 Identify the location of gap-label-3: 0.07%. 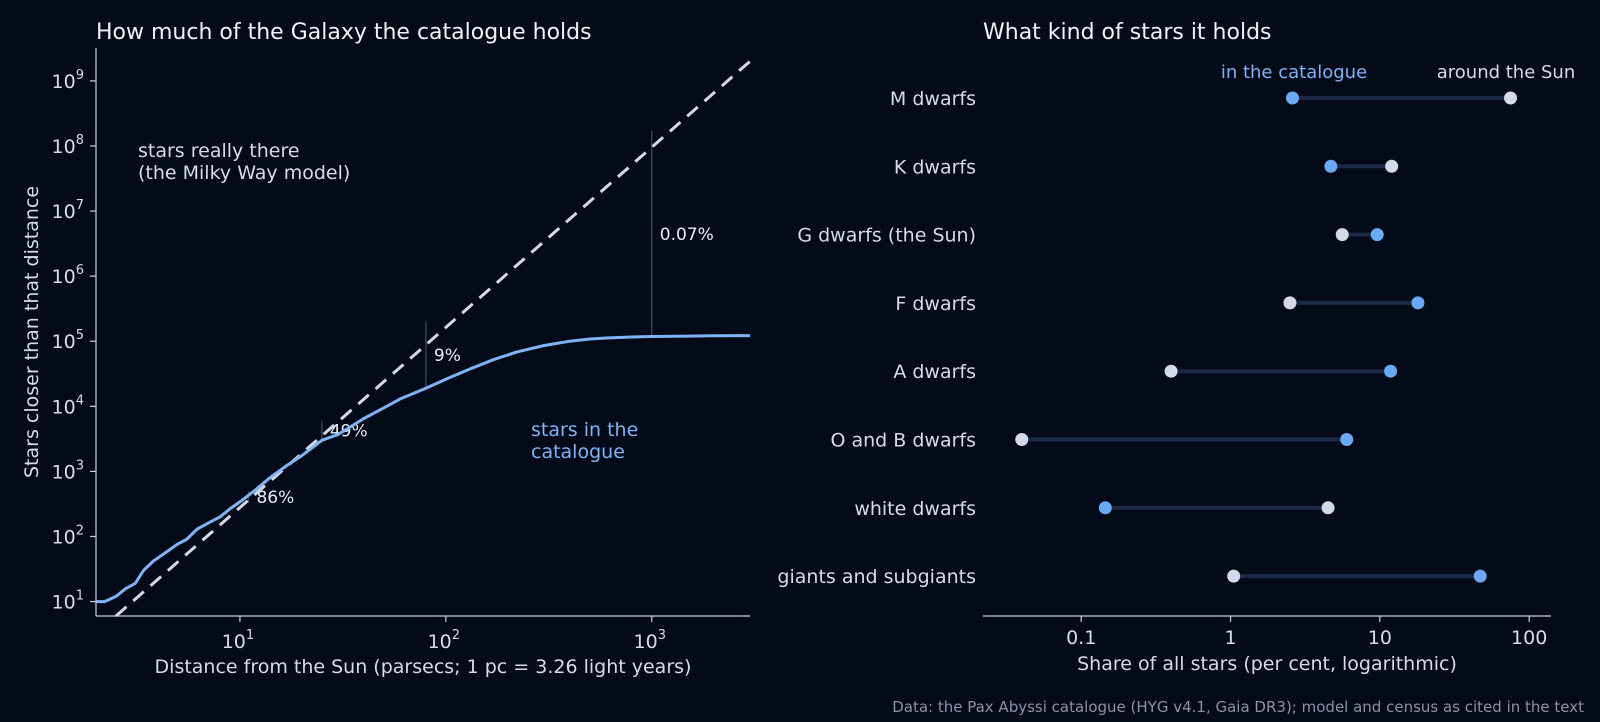
(687, 235).